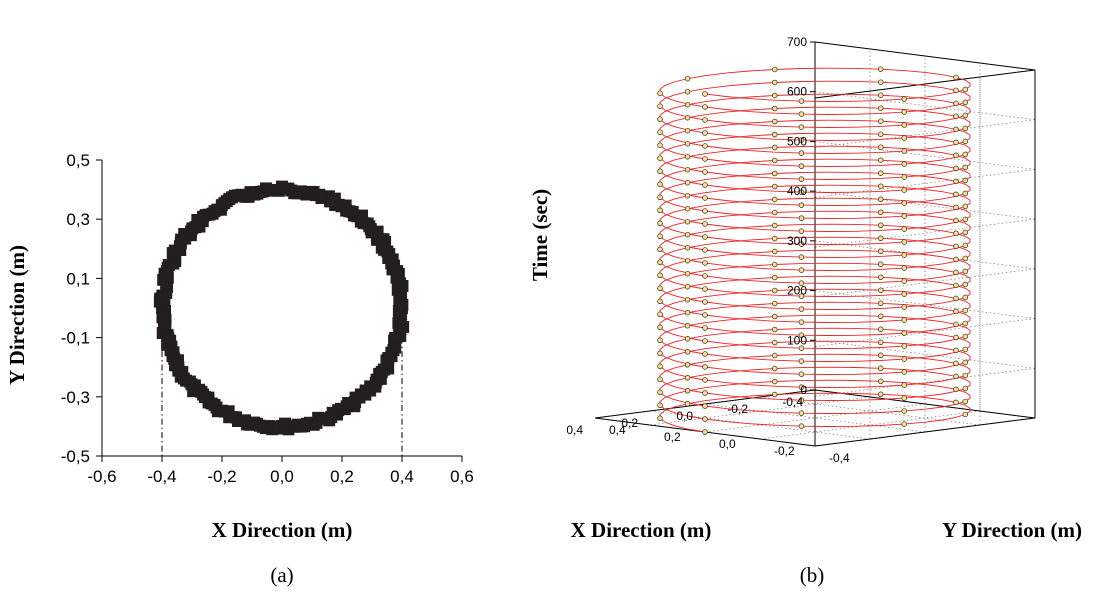  I want to click on panel-b-x-tick-label: 0,2, so click(629, 423).